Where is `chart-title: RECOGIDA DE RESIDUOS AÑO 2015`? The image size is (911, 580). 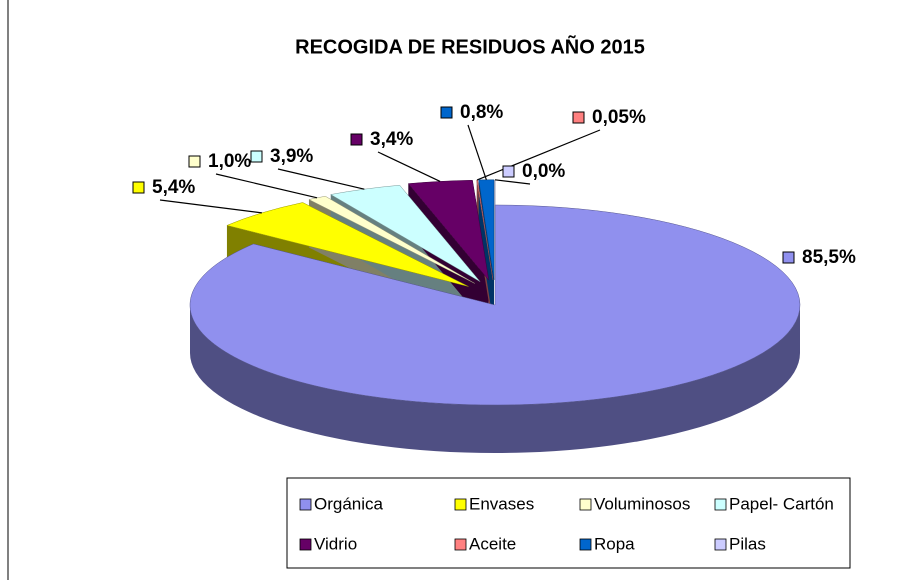 chart-title: RECOGIDA DE RESIDUOS AÑO 2015 is located at coordinates (470, 46).